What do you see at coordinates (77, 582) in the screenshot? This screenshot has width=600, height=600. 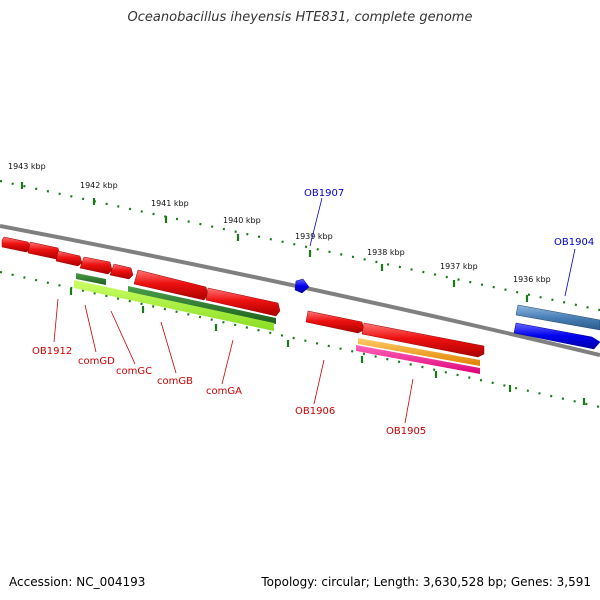 I see `accession-text: Accession: NC_004193` at bounding box center [77, 582].